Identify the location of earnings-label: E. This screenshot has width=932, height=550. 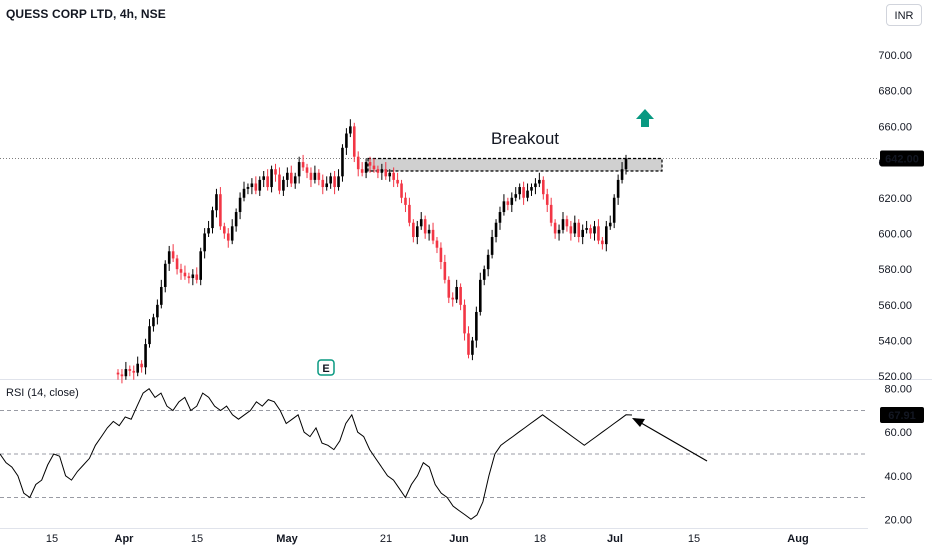
(325, 369).